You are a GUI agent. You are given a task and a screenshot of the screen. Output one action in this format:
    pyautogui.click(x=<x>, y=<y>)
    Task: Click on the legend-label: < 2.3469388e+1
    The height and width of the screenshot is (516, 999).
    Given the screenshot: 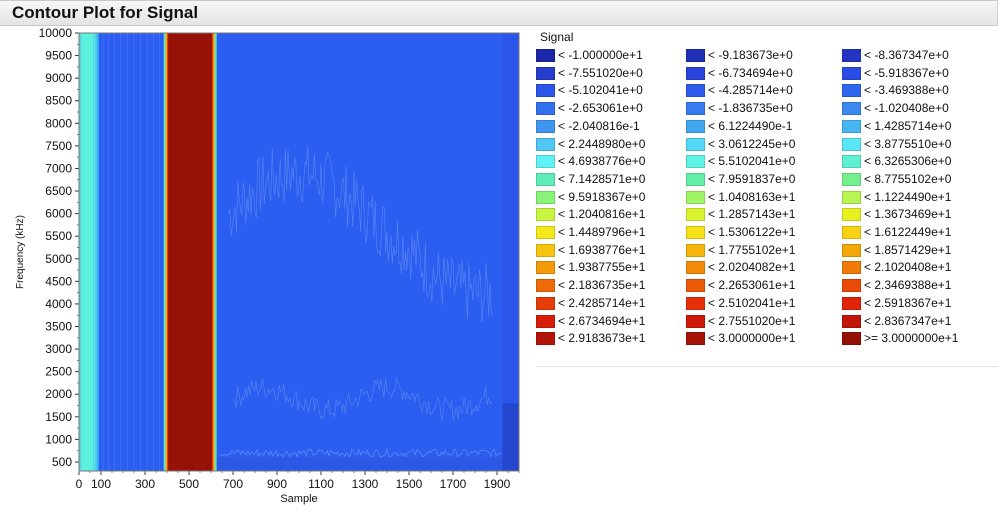 What is the action you would take?
    pyautogui.click(x=908, y=285)
    